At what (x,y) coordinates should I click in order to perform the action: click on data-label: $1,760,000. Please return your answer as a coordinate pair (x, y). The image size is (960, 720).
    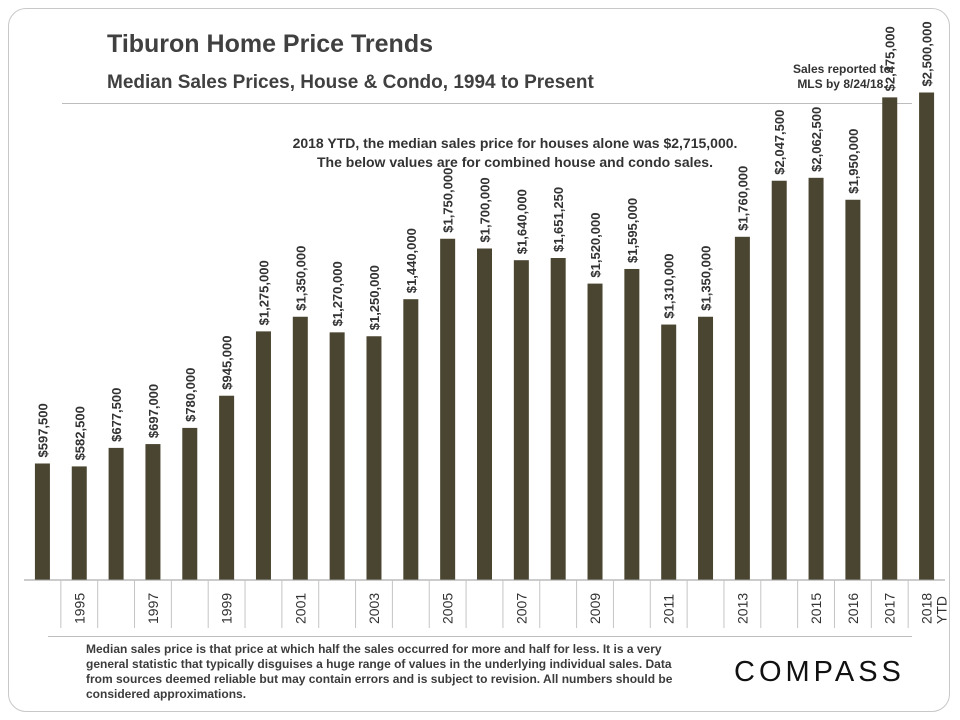
    Looking at the image, I should click on (742, 198).